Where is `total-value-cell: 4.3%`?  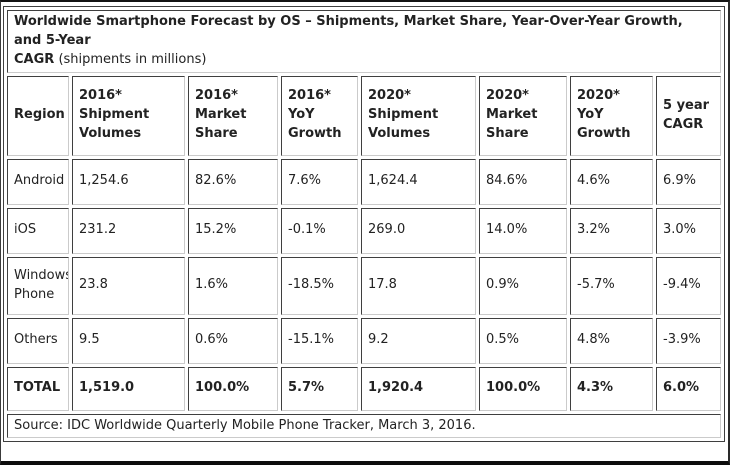 total-value-cell: 4.3% is located at coordinates (611, 388).